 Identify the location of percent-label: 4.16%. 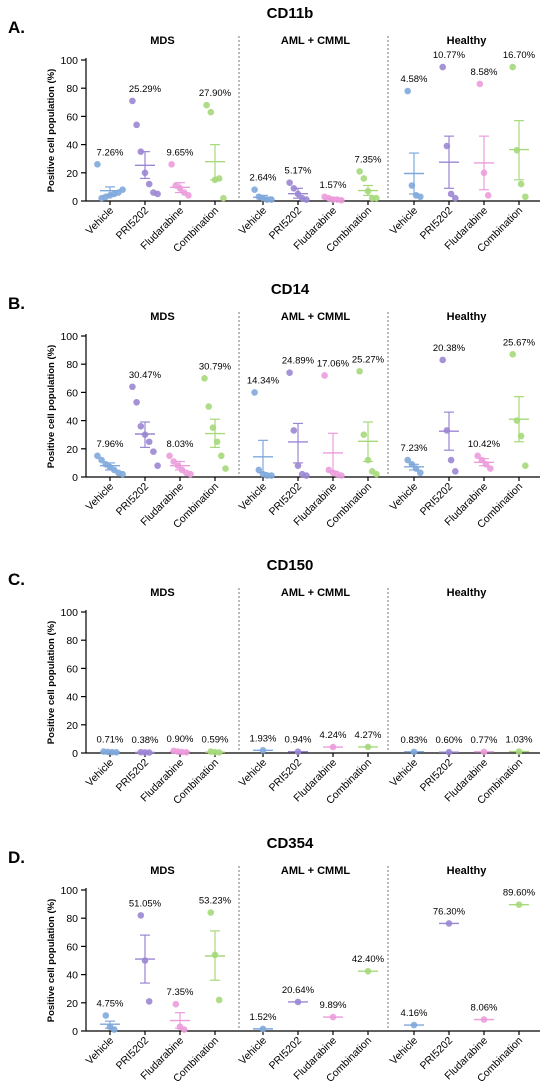
(414, 1013).